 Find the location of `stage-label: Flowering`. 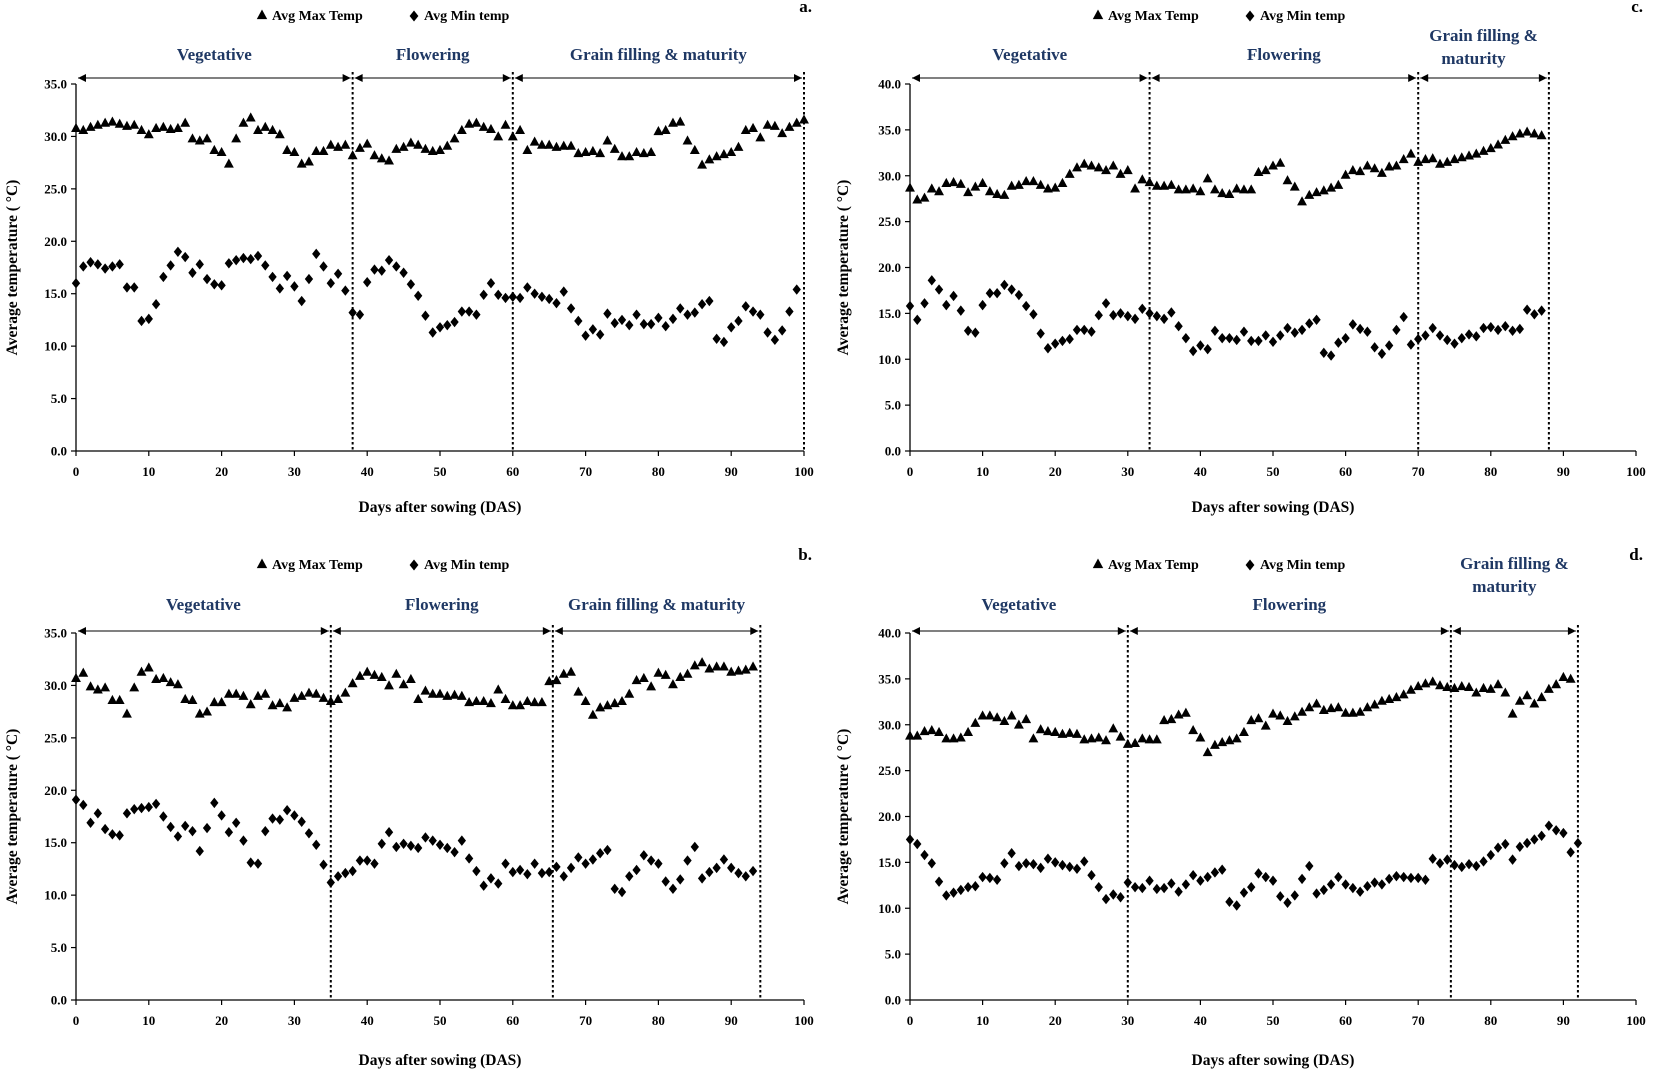

stage-label: Flowering is located at coordinates (1284, 54).